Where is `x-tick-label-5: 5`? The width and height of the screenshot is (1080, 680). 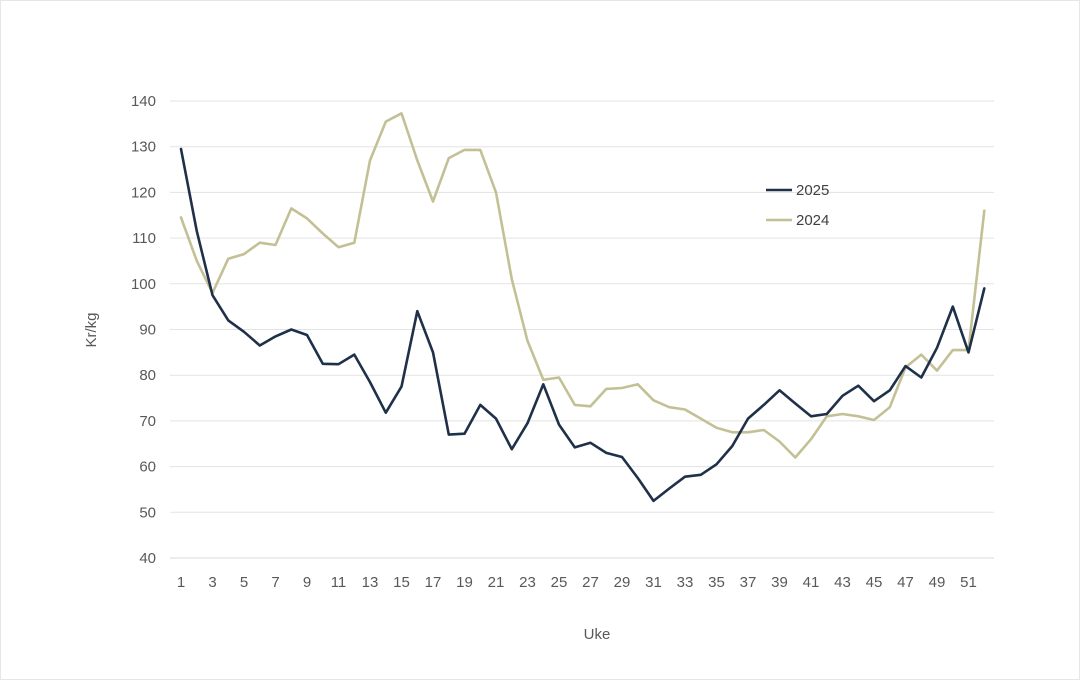
x-tick-label-5: 5 is located at coordinates (244, 582).